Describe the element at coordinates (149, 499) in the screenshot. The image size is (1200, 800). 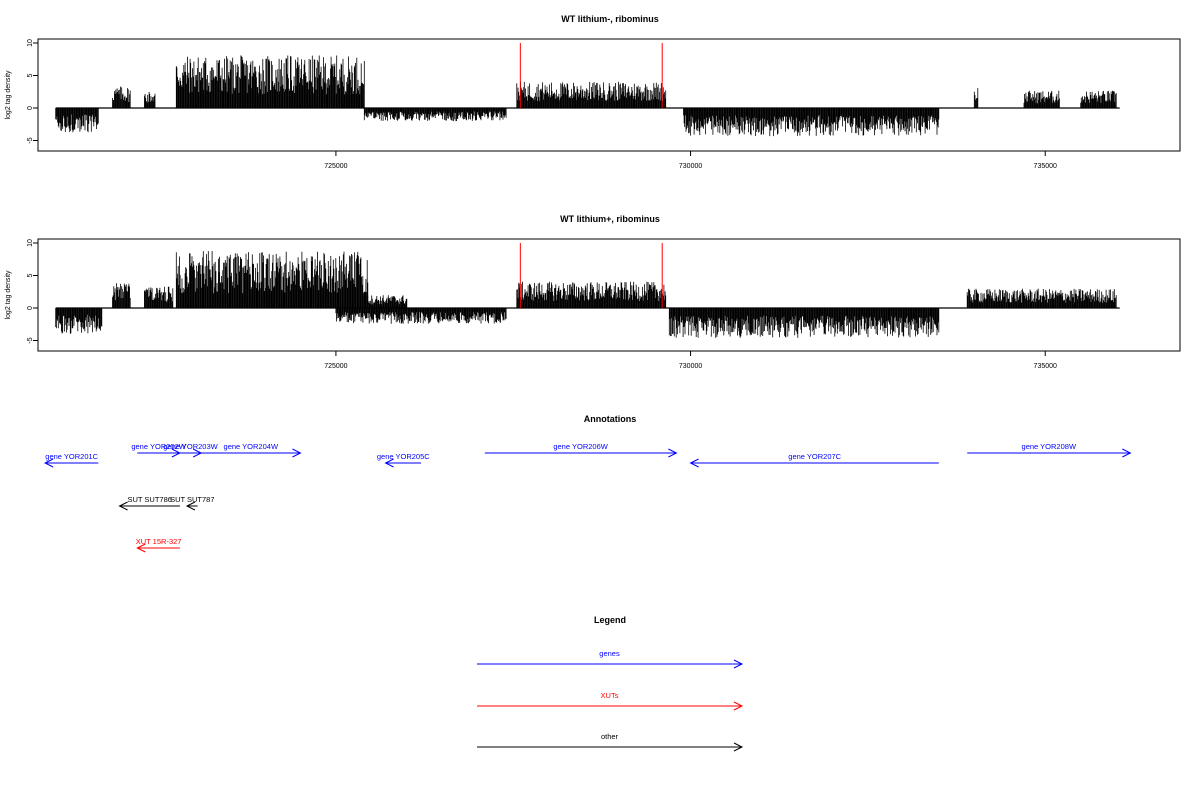
I see `feature-label: SUT SUT786` at that location.